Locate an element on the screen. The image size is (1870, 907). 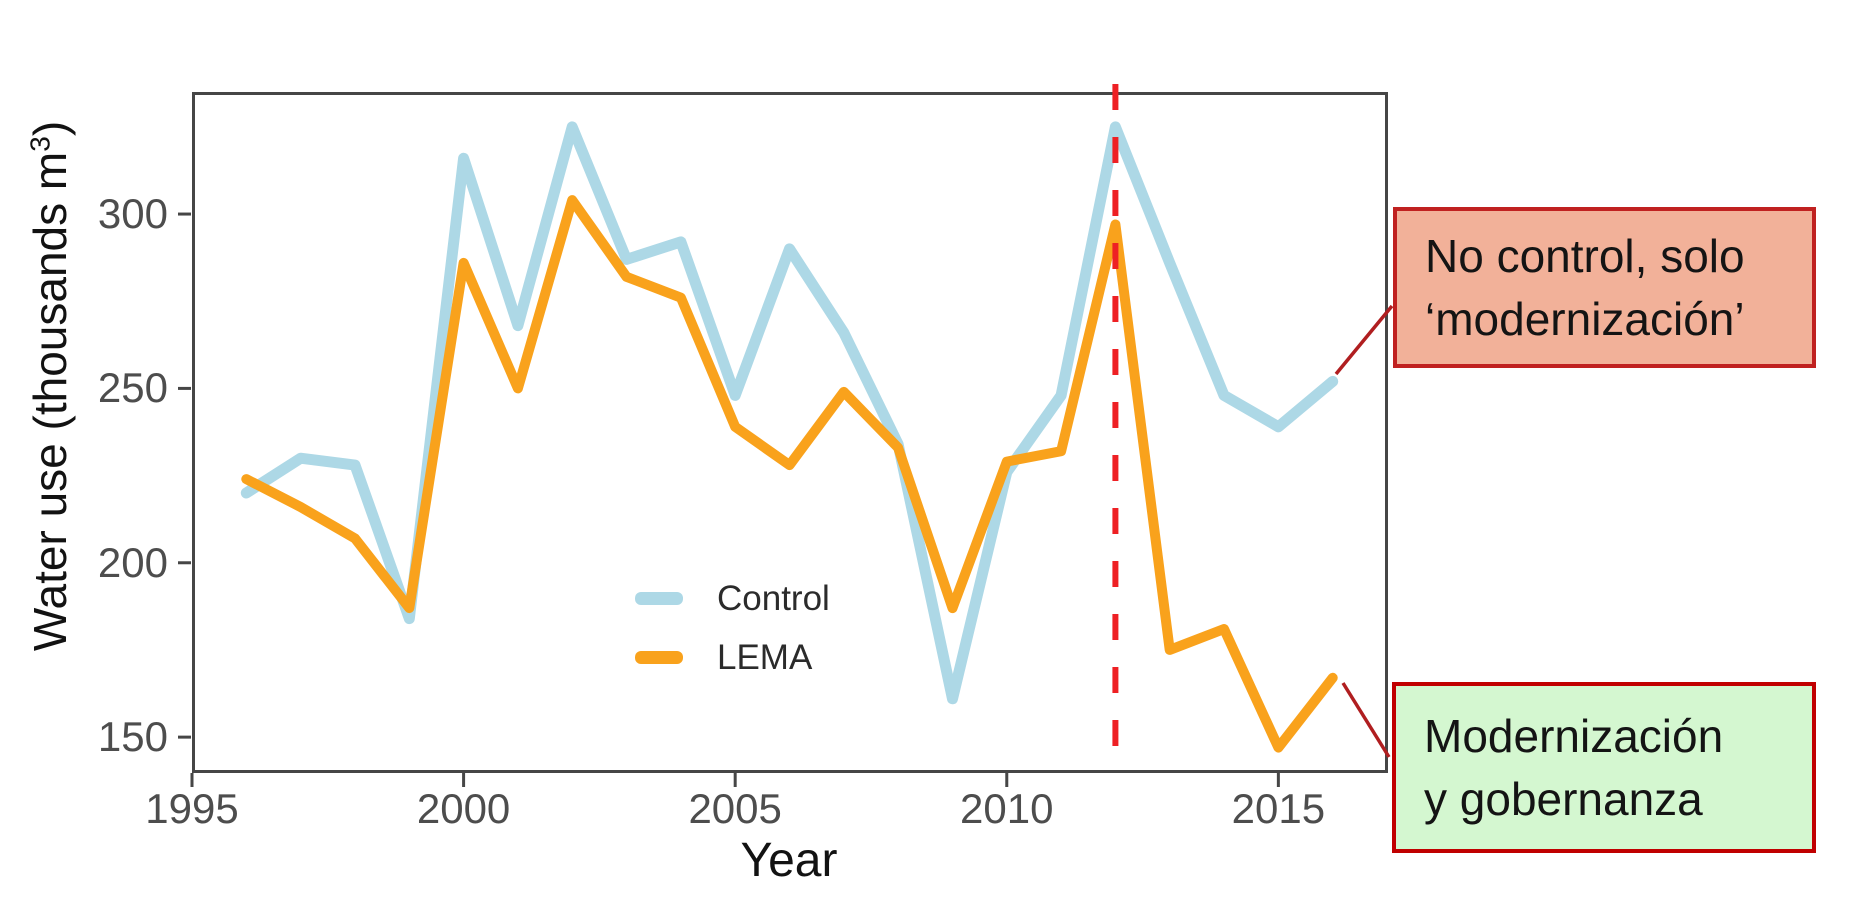
modernizacion-annotation-line2: y gobernanza is located at coordinates (1563, 798).